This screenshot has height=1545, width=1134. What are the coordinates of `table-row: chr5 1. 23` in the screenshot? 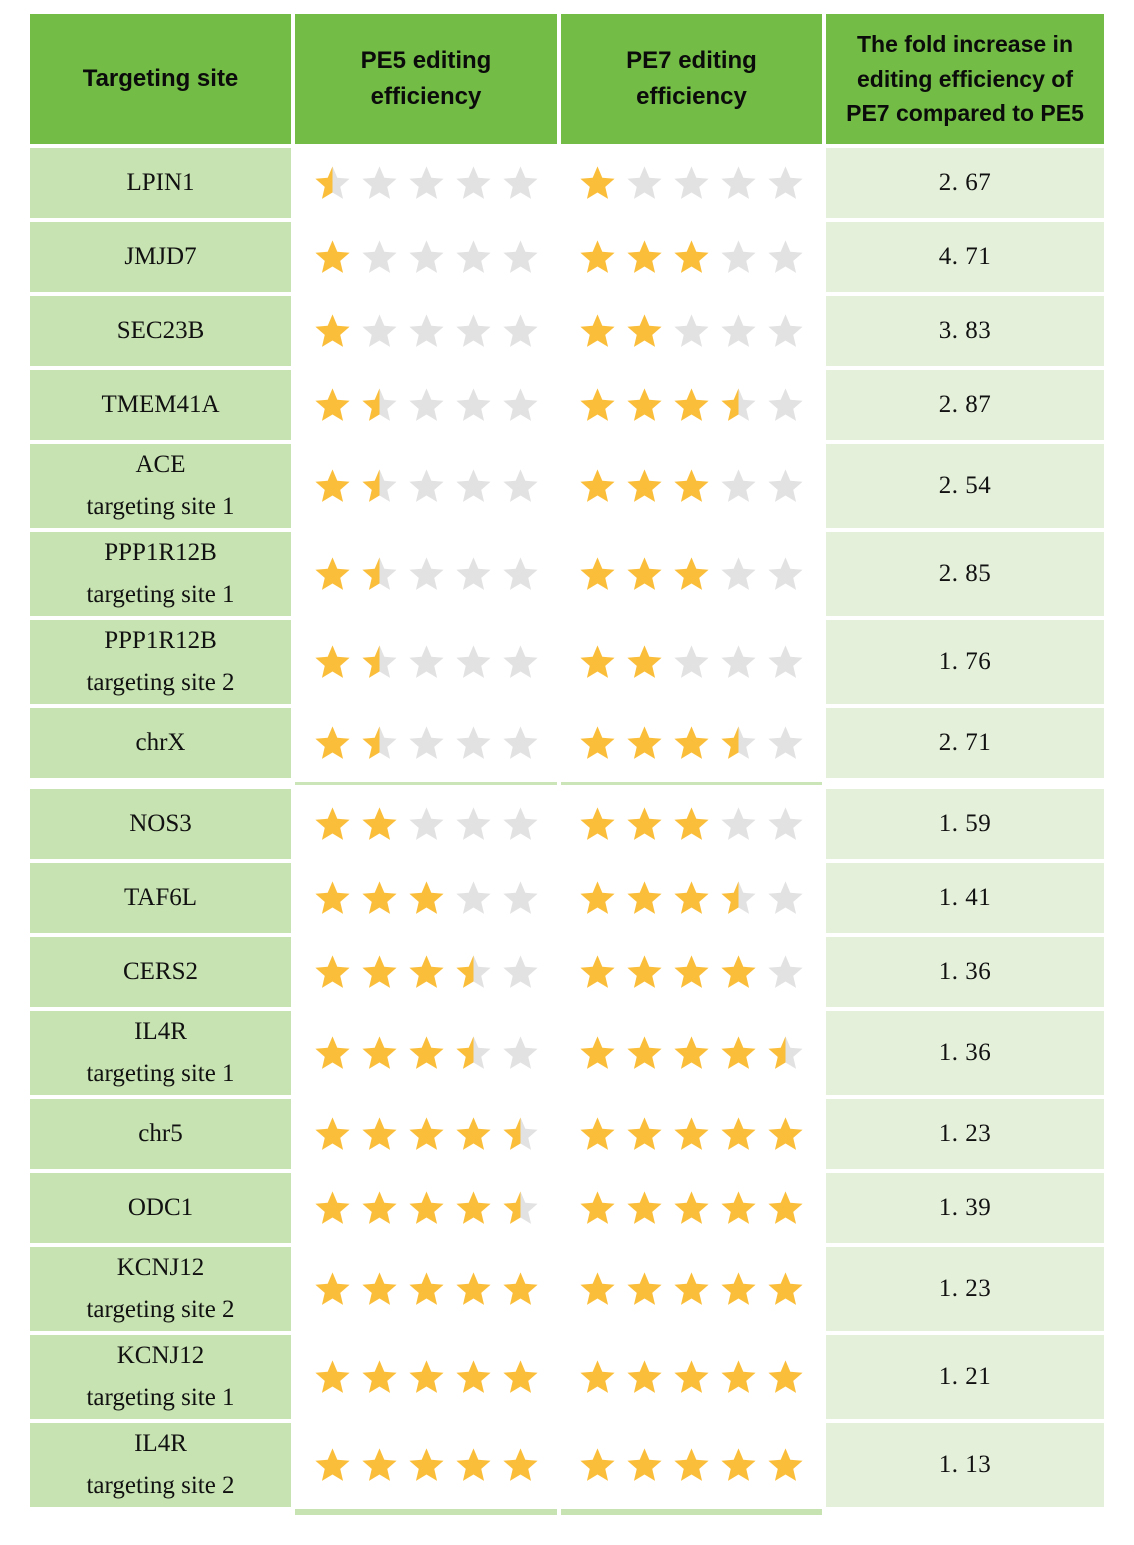 It's located at (567, 1134).